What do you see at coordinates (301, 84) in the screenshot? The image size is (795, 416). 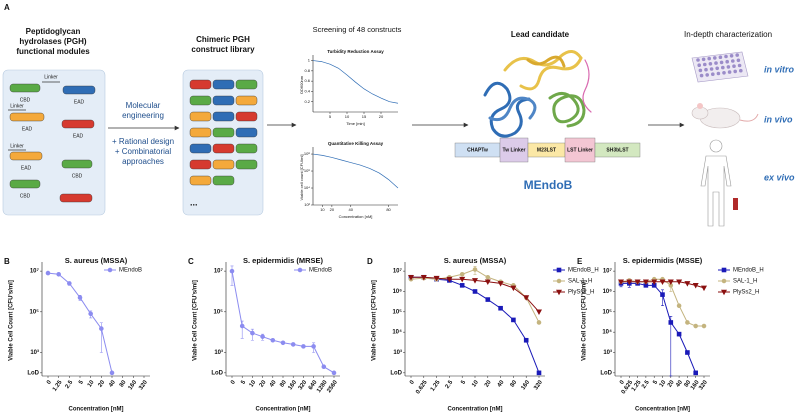 I see `y-axis-label: OD600nm` at bounding box center [301, 84].